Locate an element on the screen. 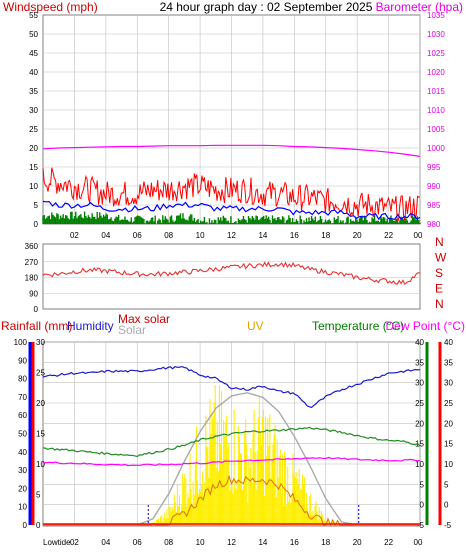 This screenshot has width=466, height=554. barometer-y-tick-label: 1015 is located at coordinates (436, 91).